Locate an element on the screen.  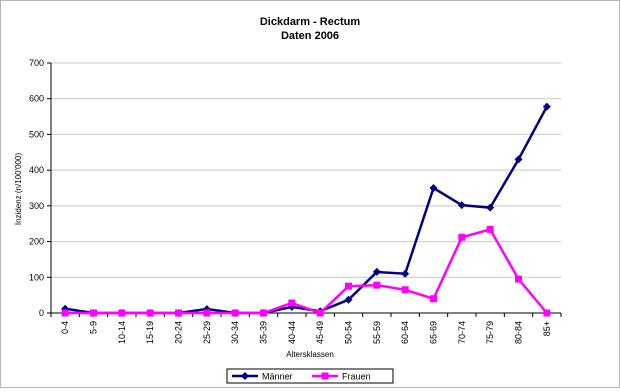
legend-marker-mnner is located at coordinates (245, 376).